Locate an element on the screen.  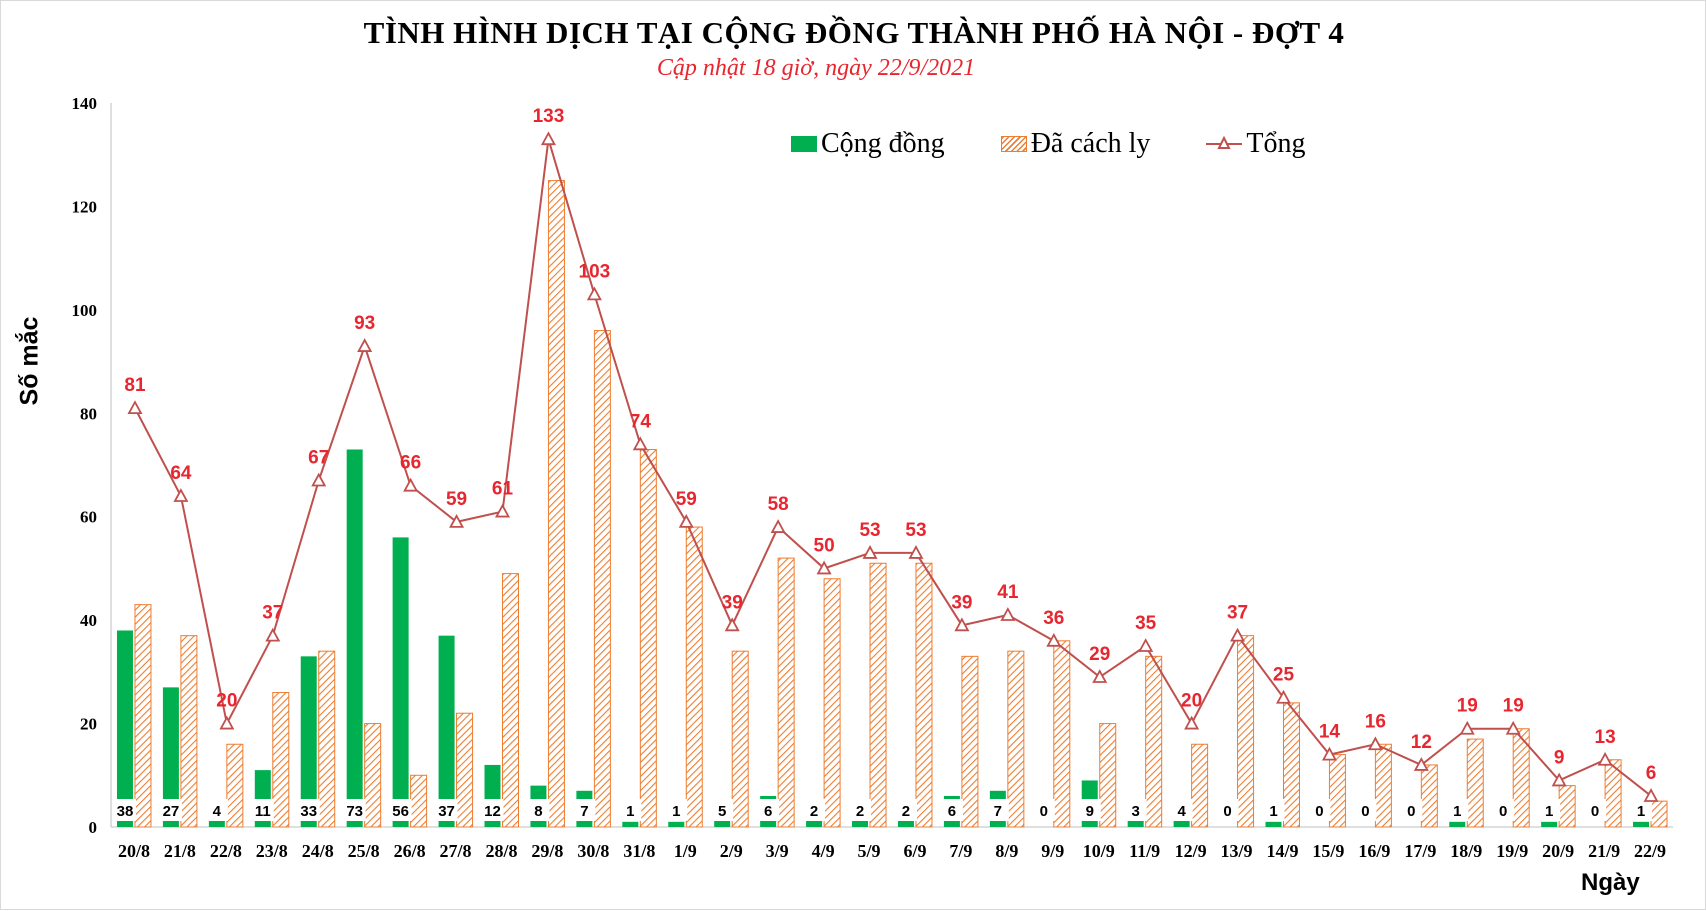
chart-subtitle: Cập nhật 18 giờ, ngày 22/9/2021 is located at coordinates (816, 68).